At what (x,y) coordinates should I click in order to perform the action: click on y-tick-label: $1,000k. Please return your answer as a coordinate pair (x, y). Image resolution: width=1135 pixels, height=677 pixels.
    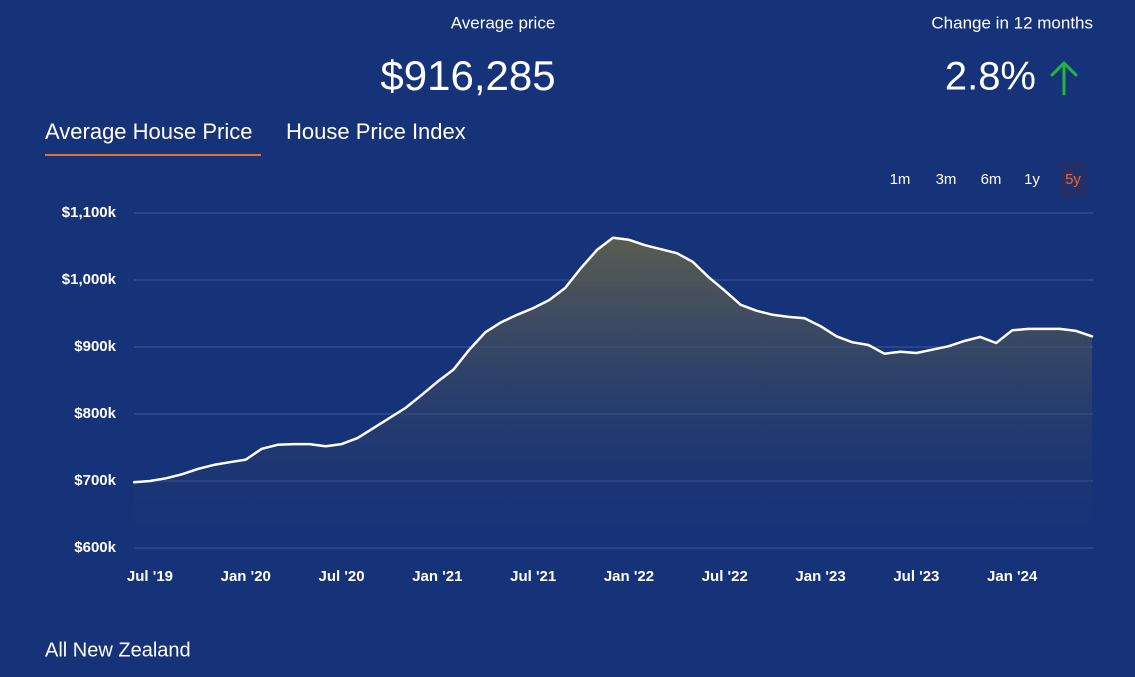
    Looking at the image, I should click on (89, 279).